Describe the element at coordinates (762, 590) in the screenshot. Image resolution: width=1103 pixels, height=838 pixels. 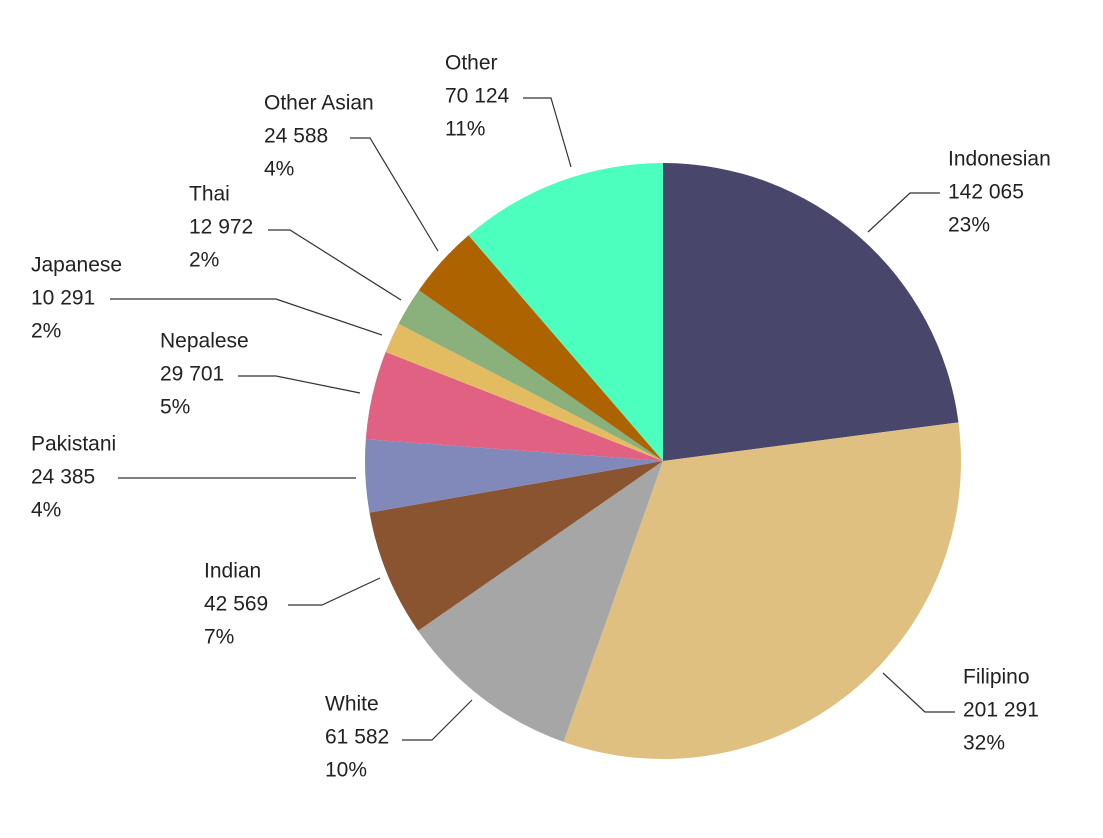
I see `pie-slice-filipino` at that location.